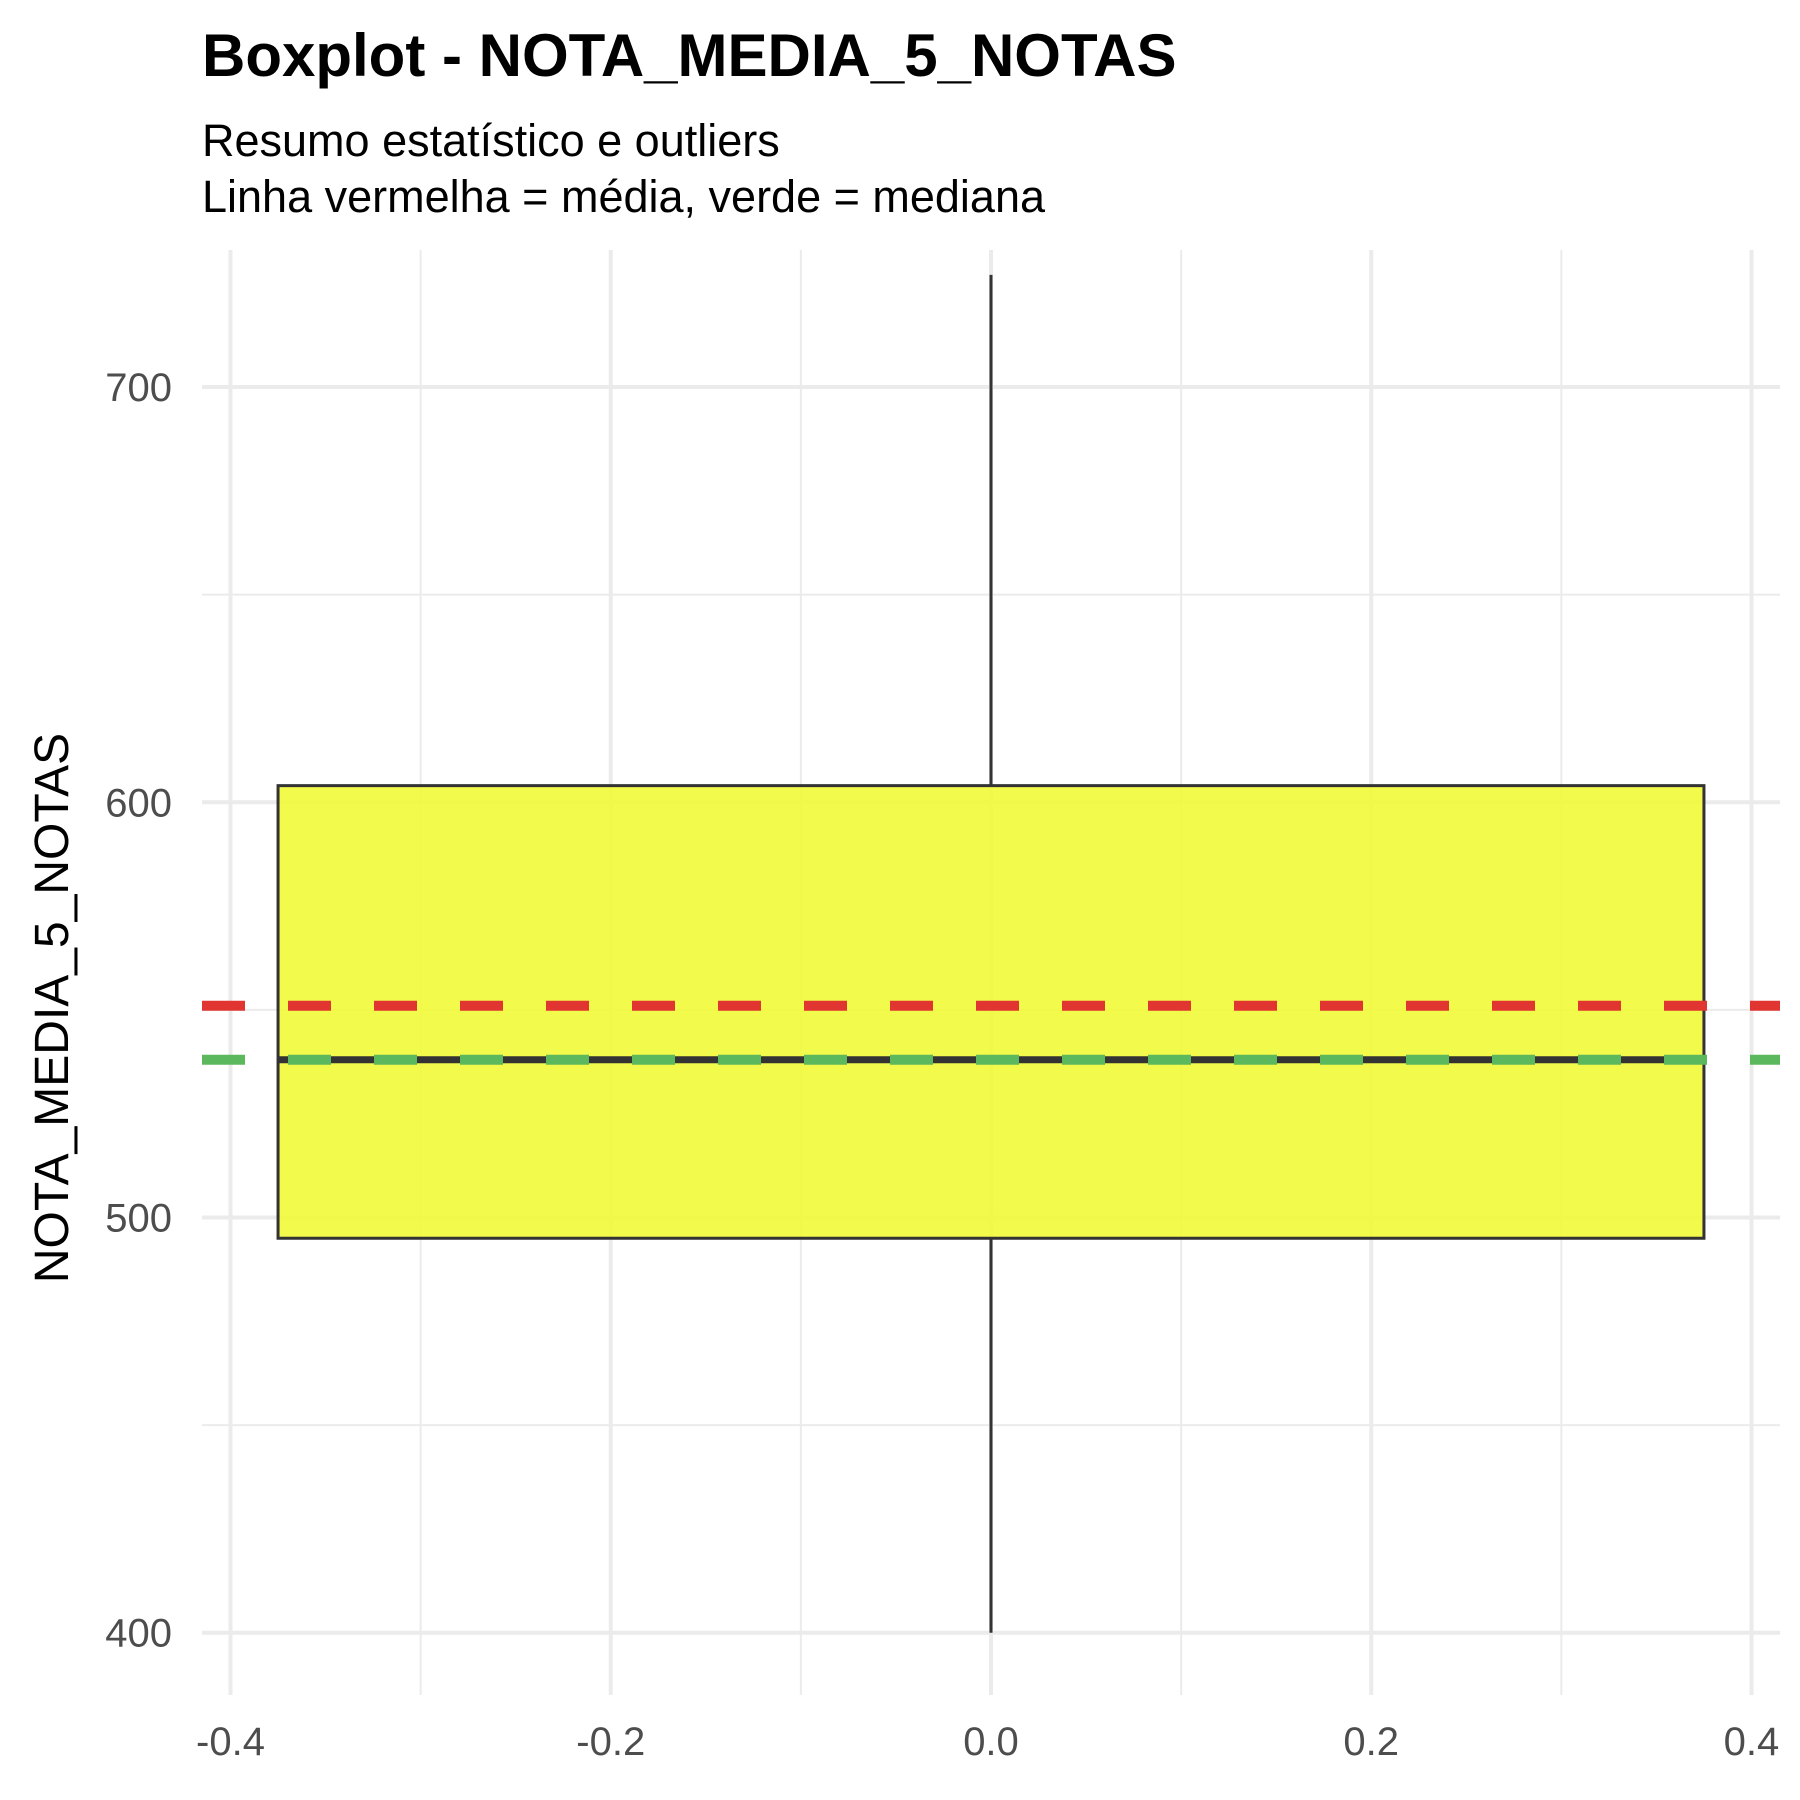 This screenshot has width=1800, height=1800. I want to click on y-tick-label: 700, so click(138, 388).